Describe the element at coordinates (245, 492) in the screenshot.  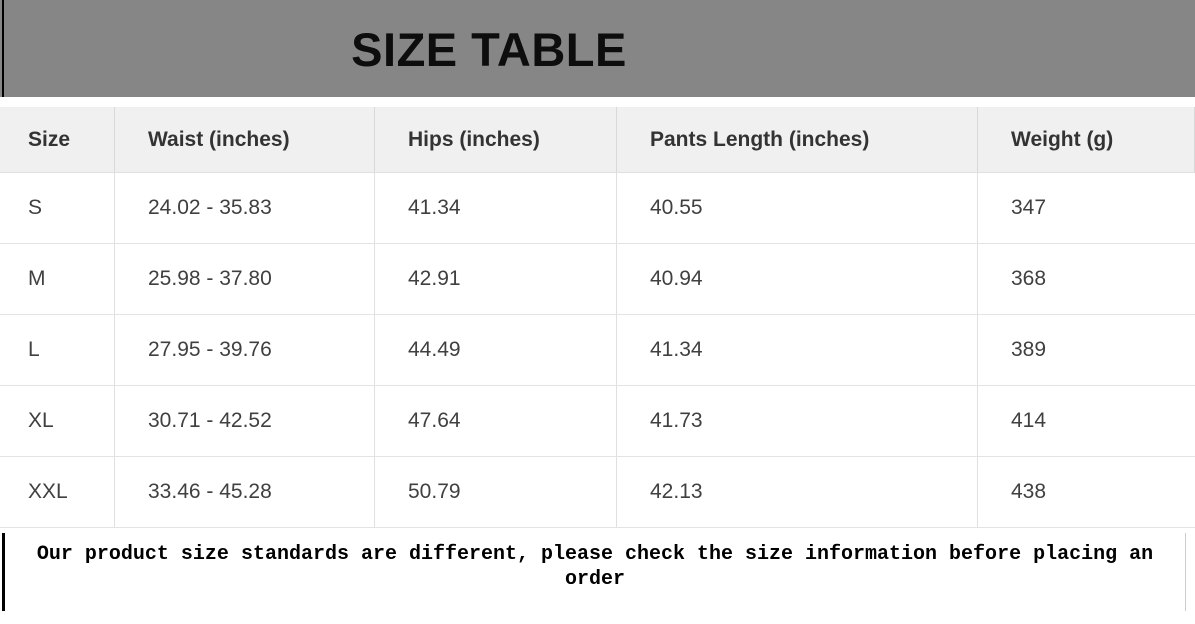
I see `cell-waist: 33.46 - 45.28` at that location.